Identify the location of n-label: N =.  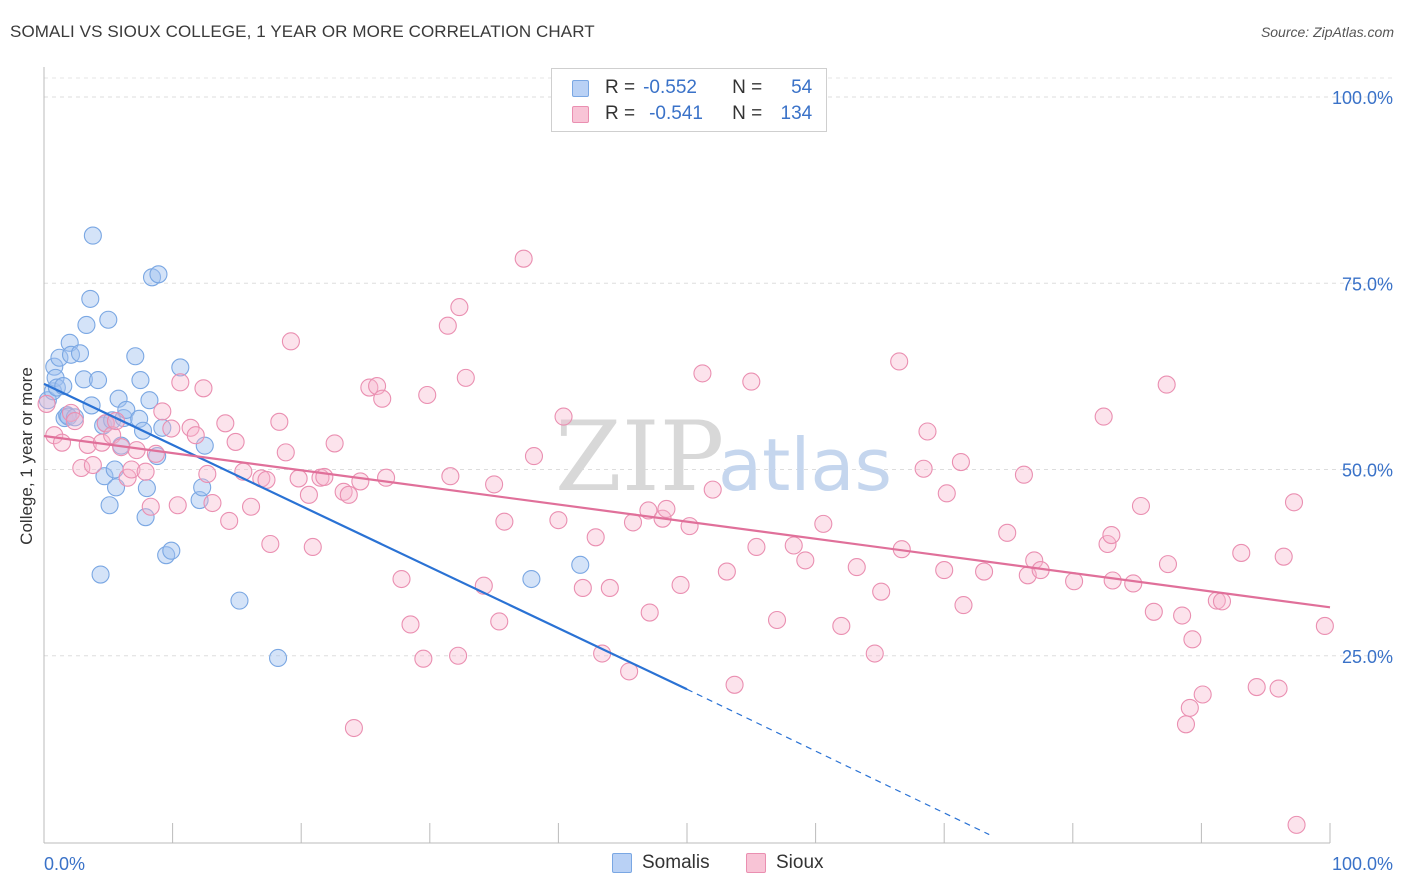
(747, 87).